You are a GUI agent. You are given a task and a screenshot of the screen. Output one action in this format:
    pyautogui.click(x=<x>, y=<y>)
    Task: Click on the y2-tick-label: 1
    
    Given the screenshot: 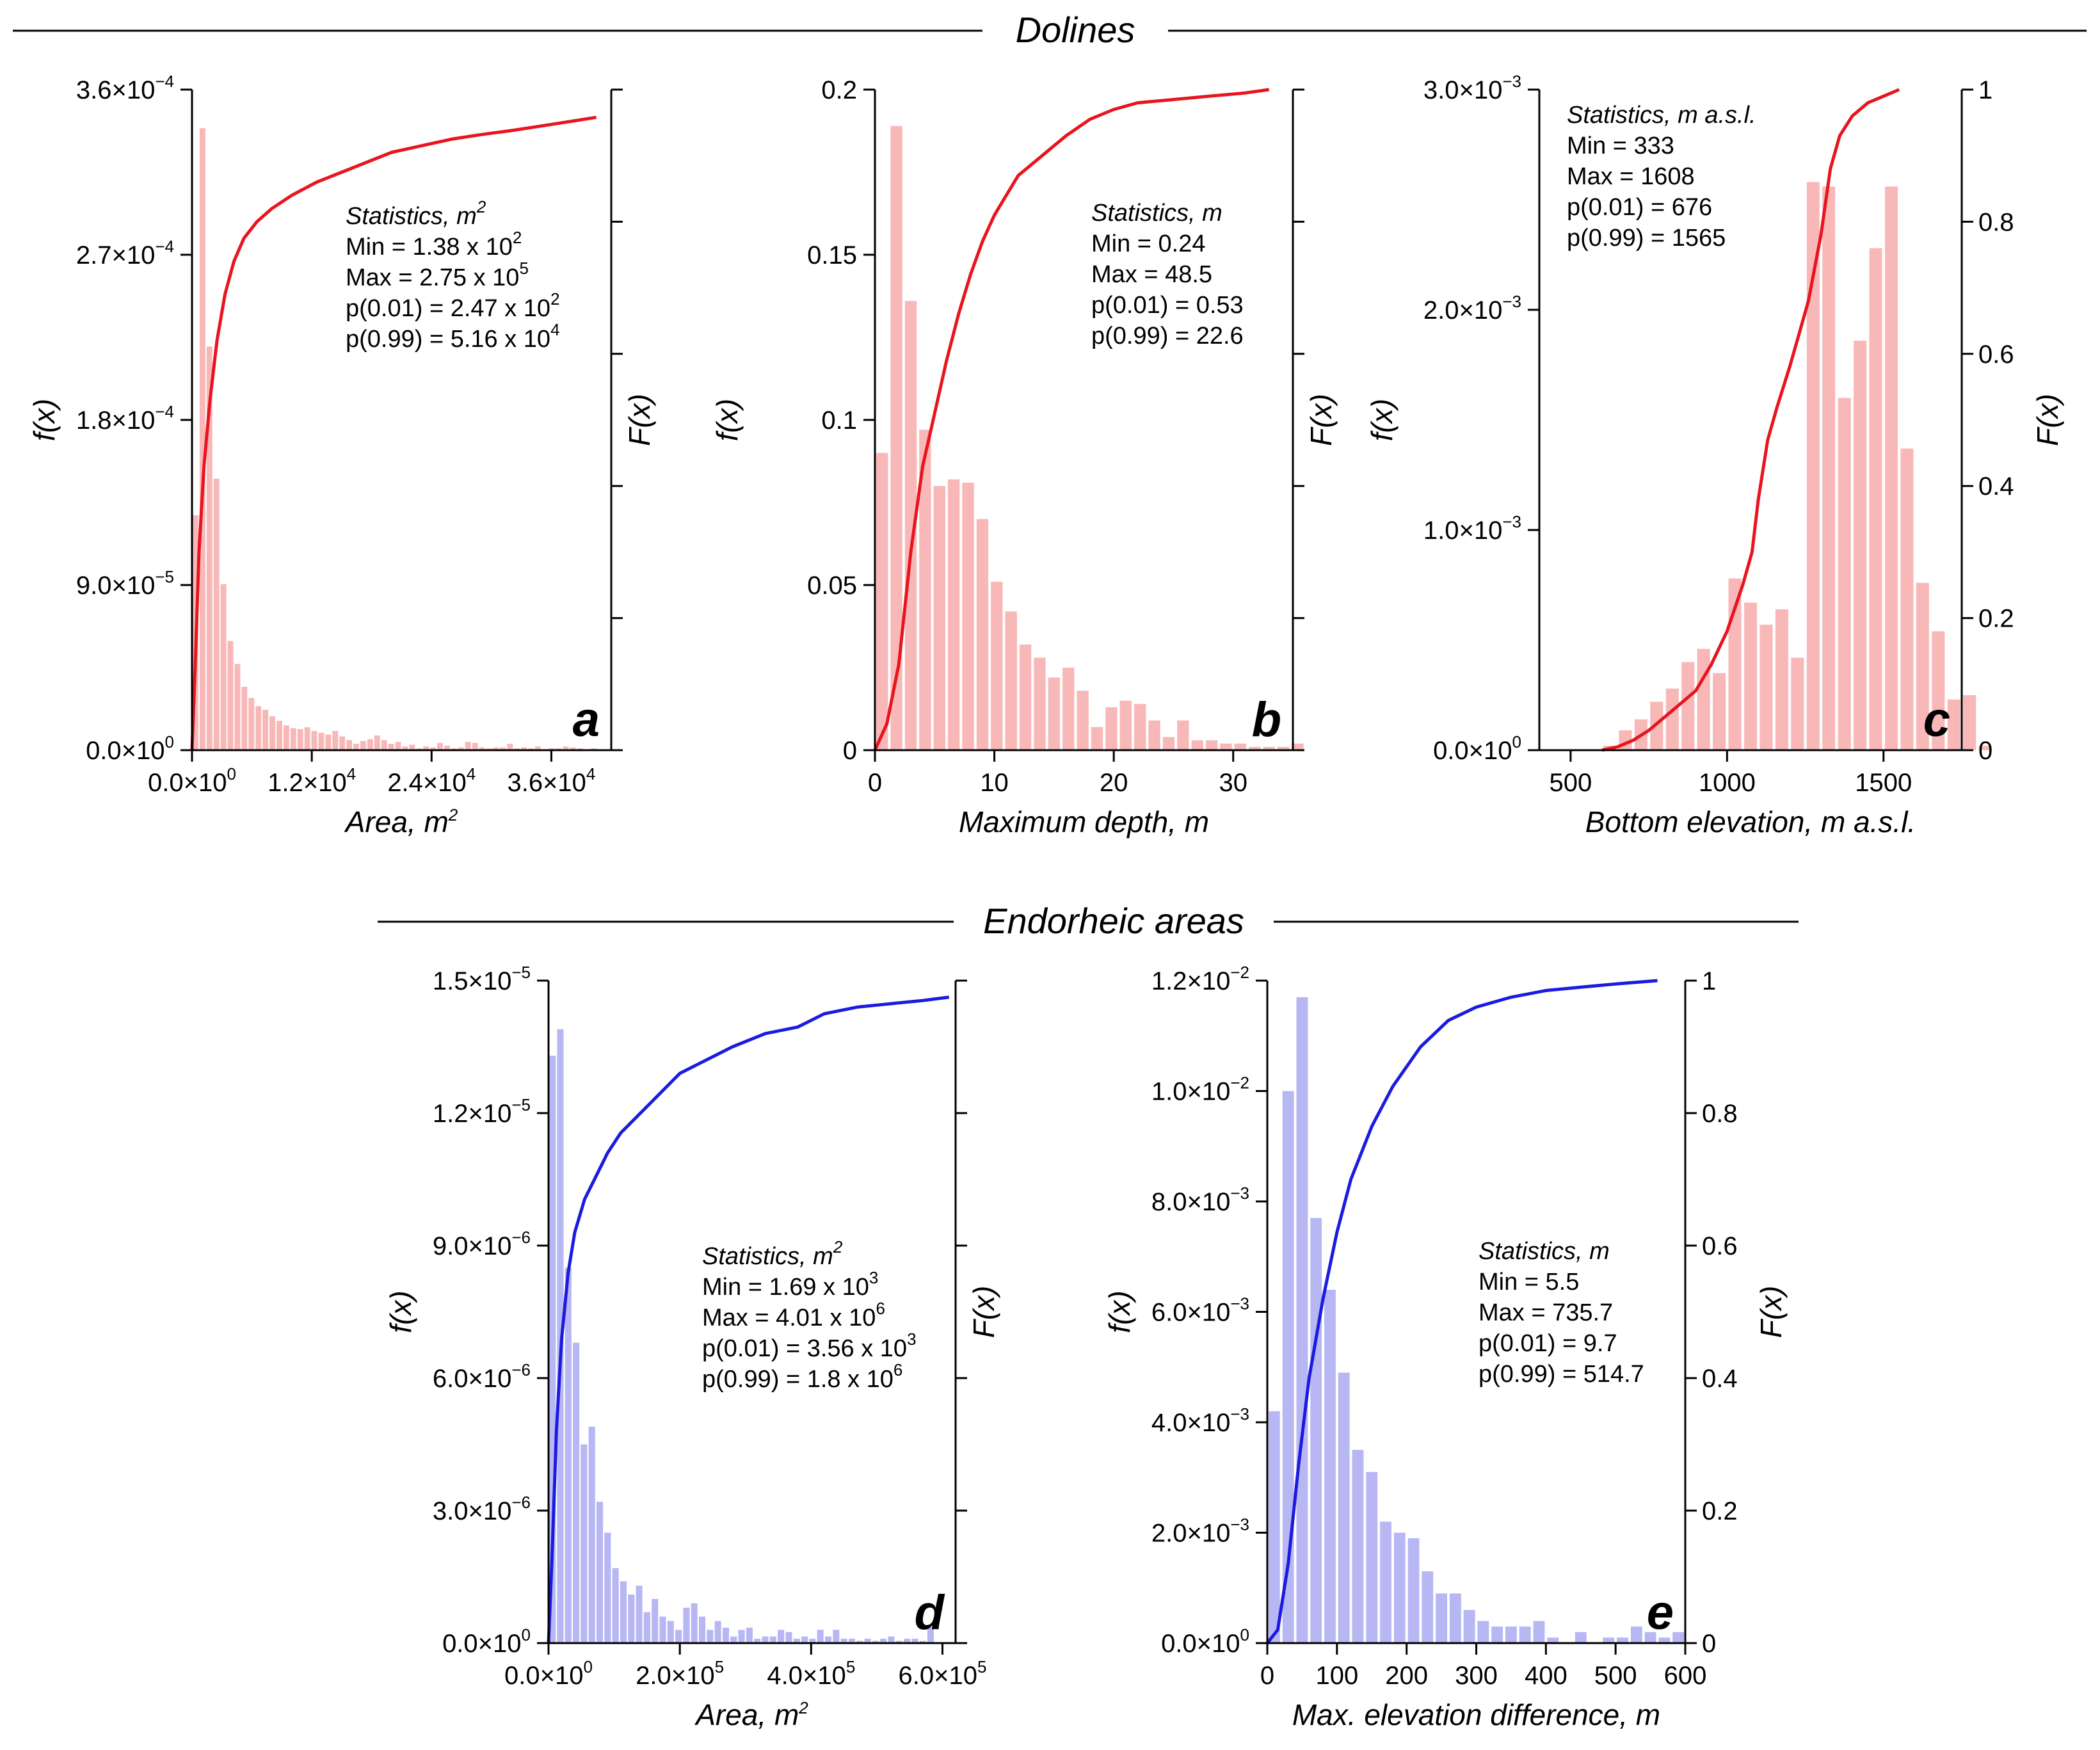 What is the action you would take?
    pyautogui.click(x=1709, y=981)
    